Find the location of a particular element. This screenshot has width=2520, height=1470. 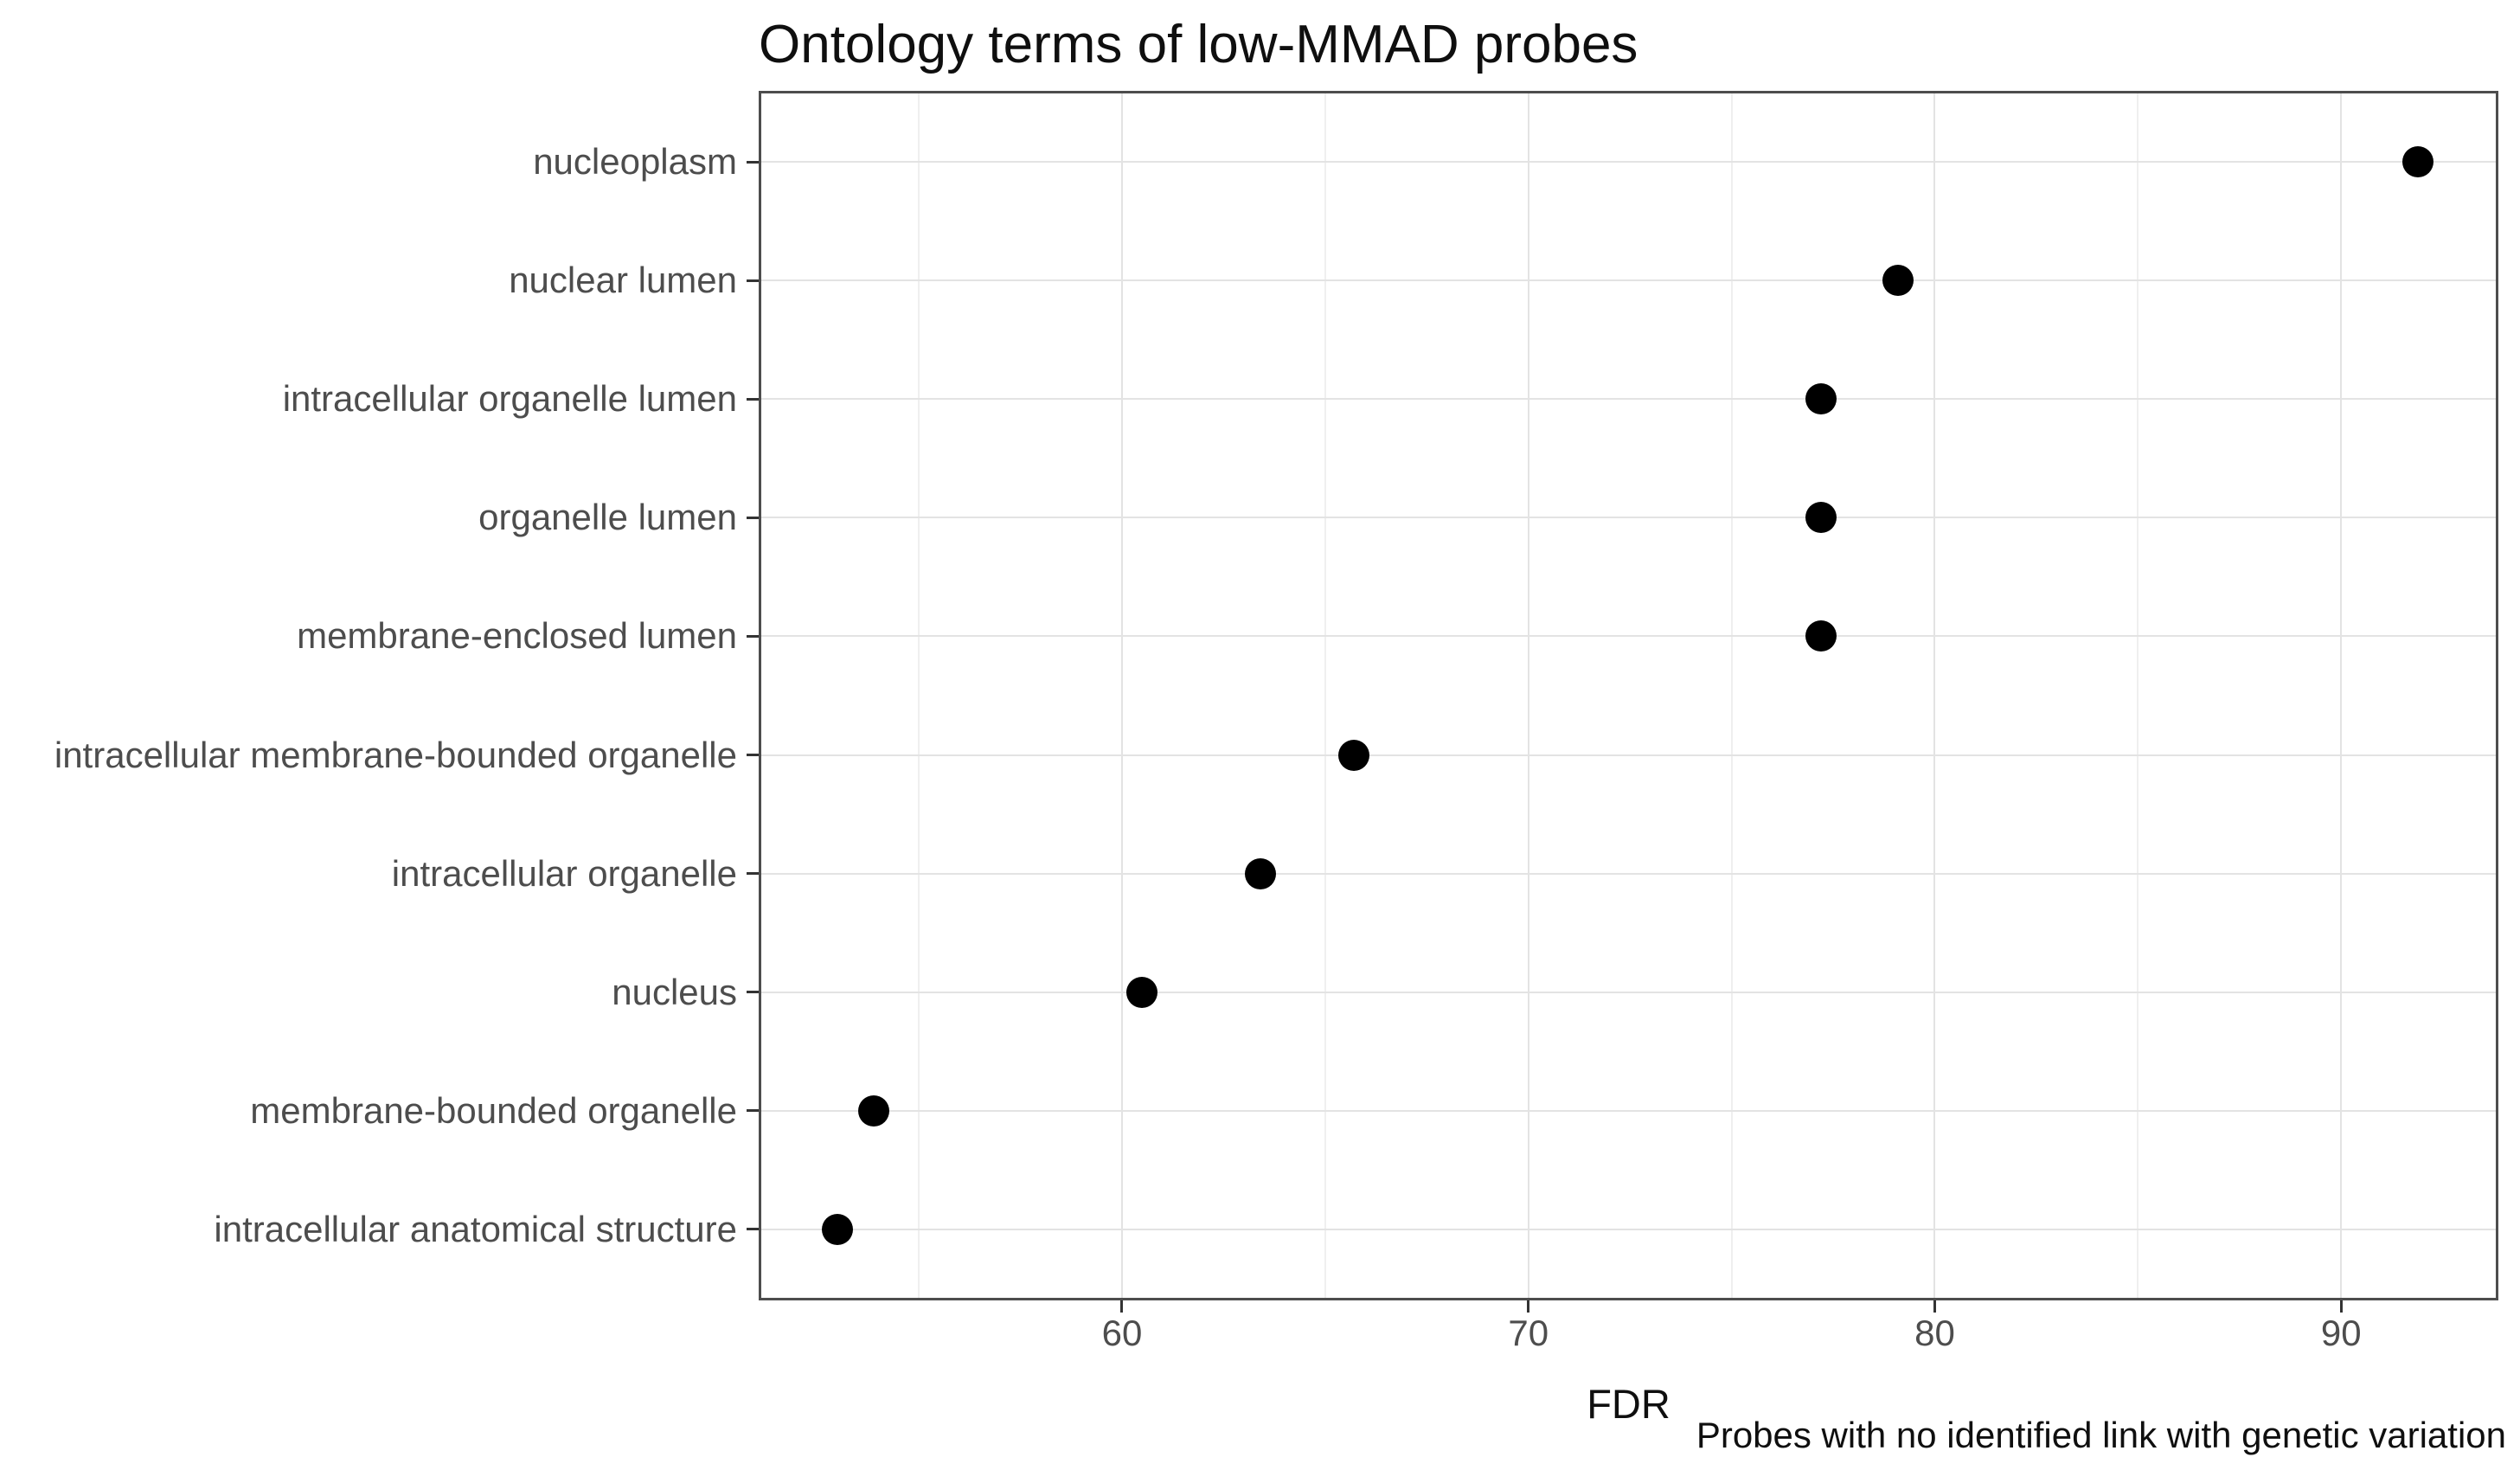

y-axis-label: intracellular organelle is located at coordinates (564, 873).